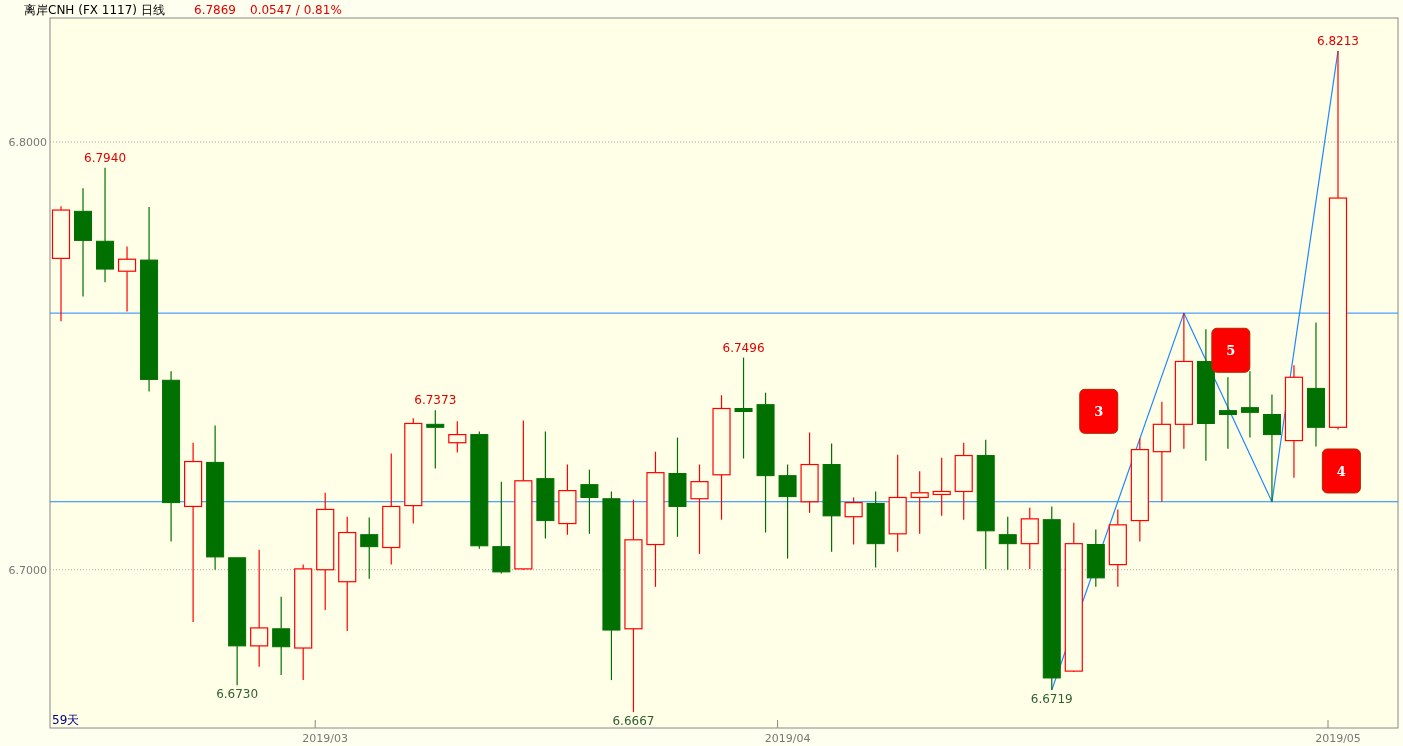 The width and height of the screenshot is (1403, 746). What do you see at coordinates (105, 157) in the screenshot?
I see `annotation: 6.7940` at bounding box center [105, 157].